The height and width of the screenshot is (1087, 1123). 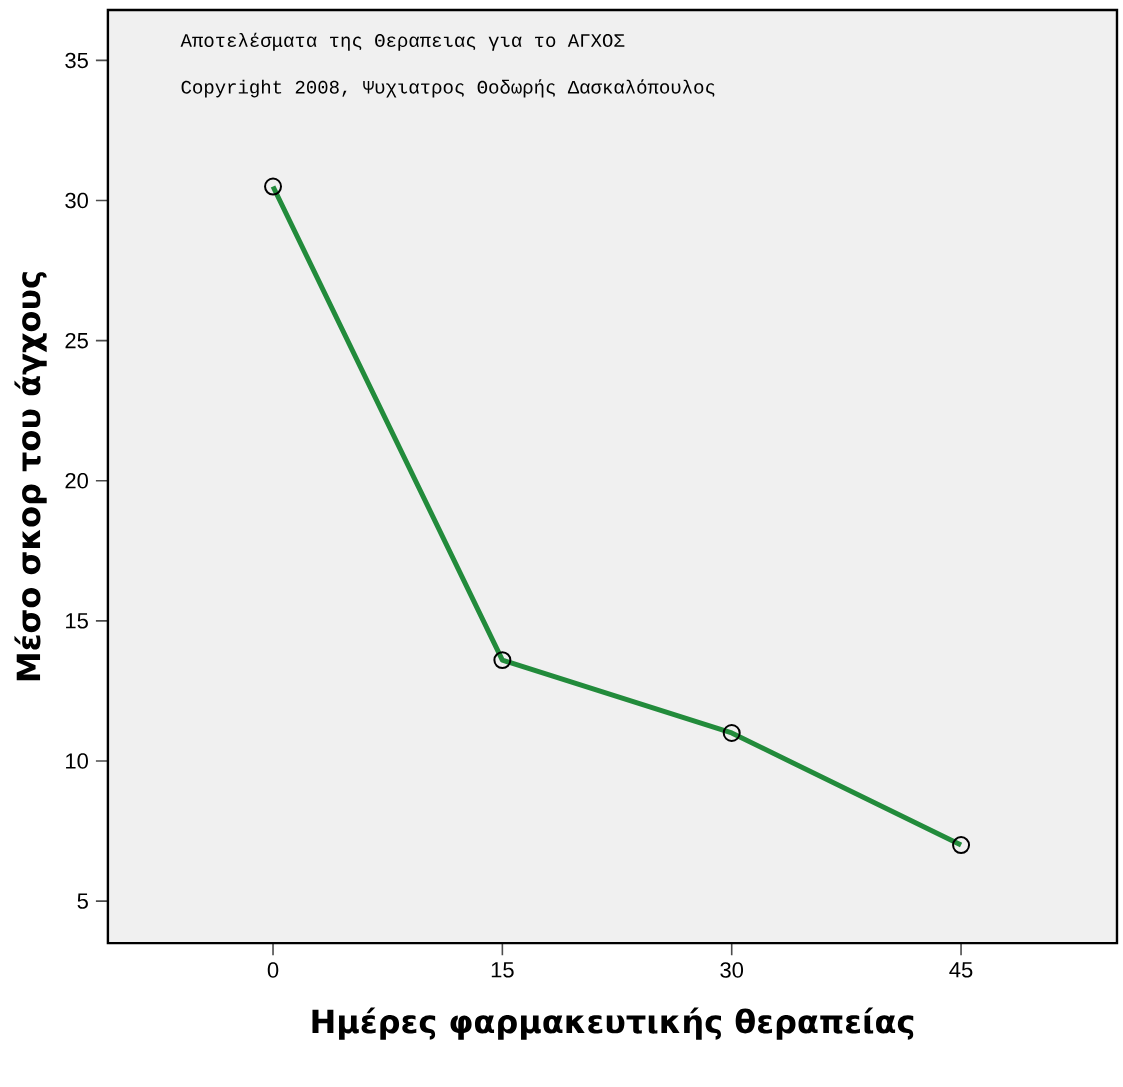 I want to click on y-tick-label: 15, so click(x=77, y=621).